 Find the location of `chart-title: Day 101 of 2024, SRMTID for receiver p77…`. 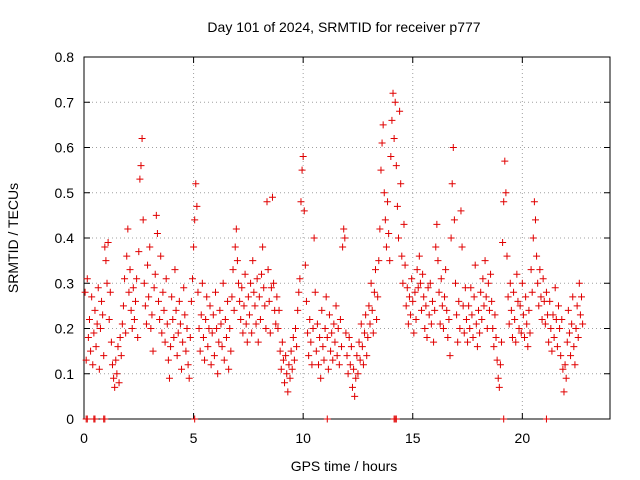

chart-title: Day 101 of 2024, SRMTID for receiver p77… is located at coordinates (343, 27).